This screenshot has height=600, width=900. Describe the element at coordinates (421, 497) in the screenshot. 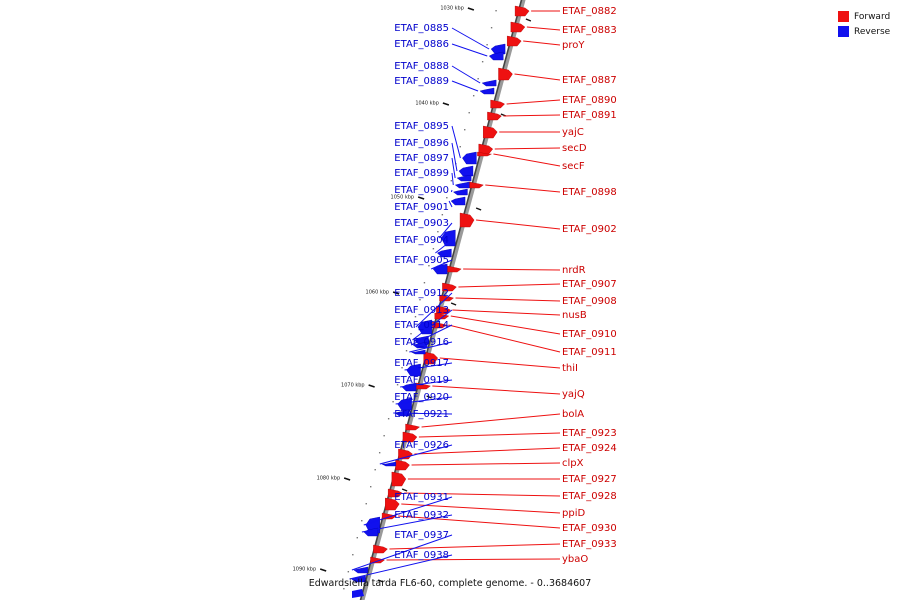

I see `reverse-gene-label: ETAF_0931` at that location.